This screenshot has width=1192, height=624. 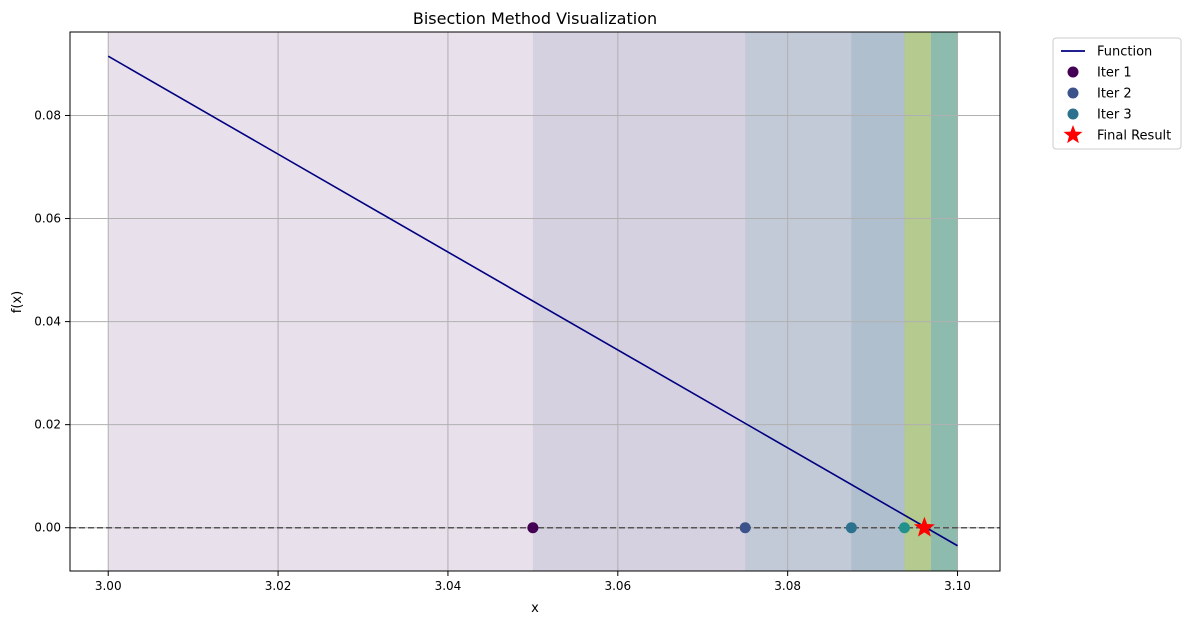 What do you see at coordinates (448, 586) in the screenshot?
I see `x-tick-label-3: 3.04` at bounding box center [448, 586].